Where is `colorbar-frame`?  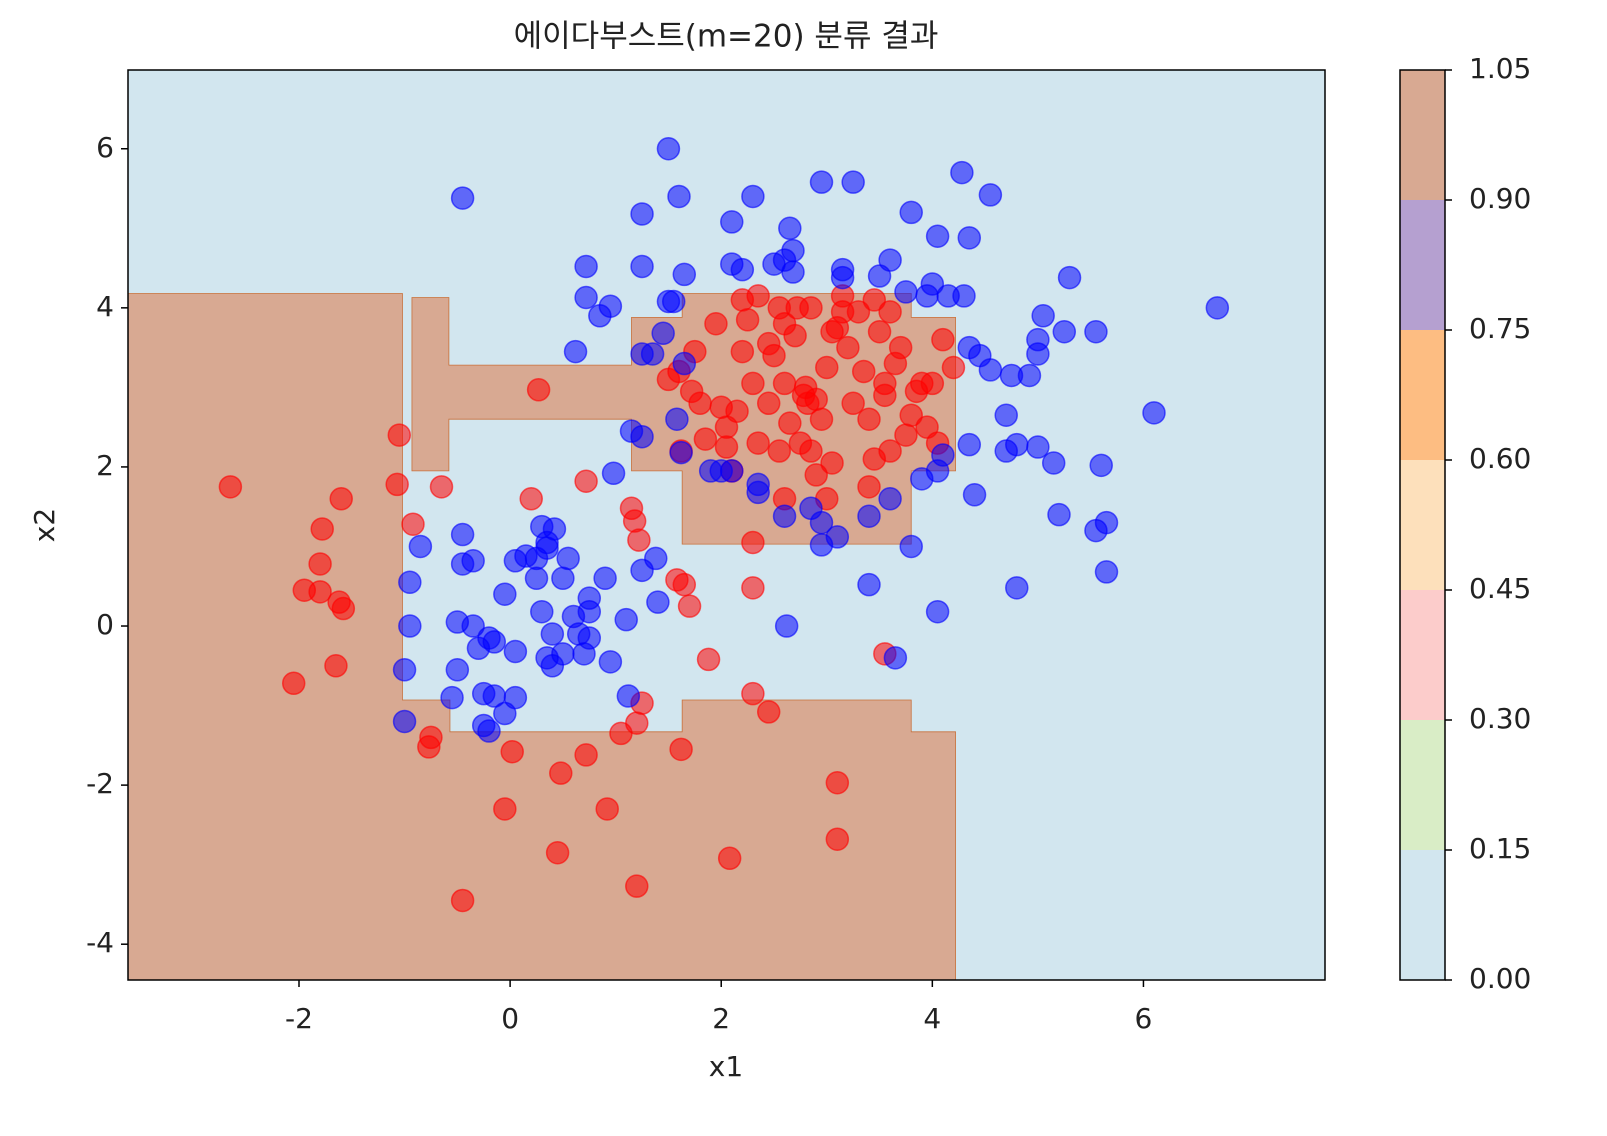 colorbar-frame is located at coordinates (1422, 525).